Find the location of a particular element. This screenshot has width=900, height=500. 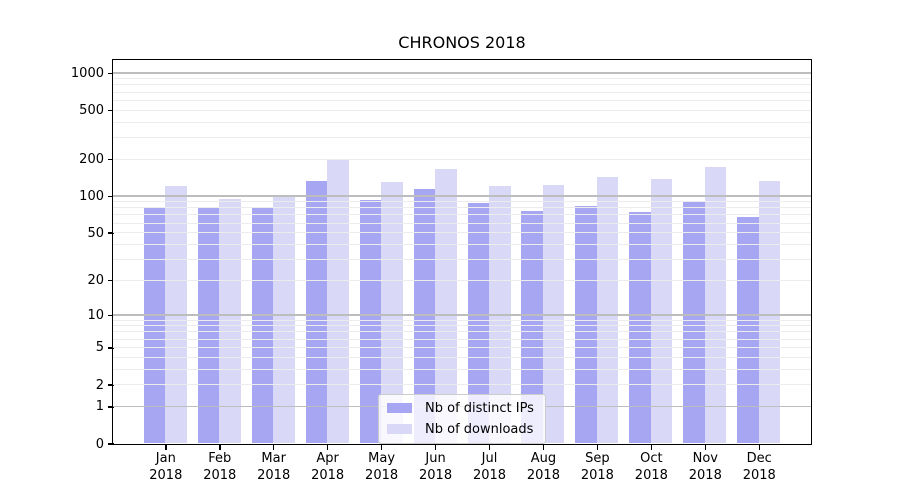

x-tick-label-oct: Oct 2018 is located at coordinates (651, 467).